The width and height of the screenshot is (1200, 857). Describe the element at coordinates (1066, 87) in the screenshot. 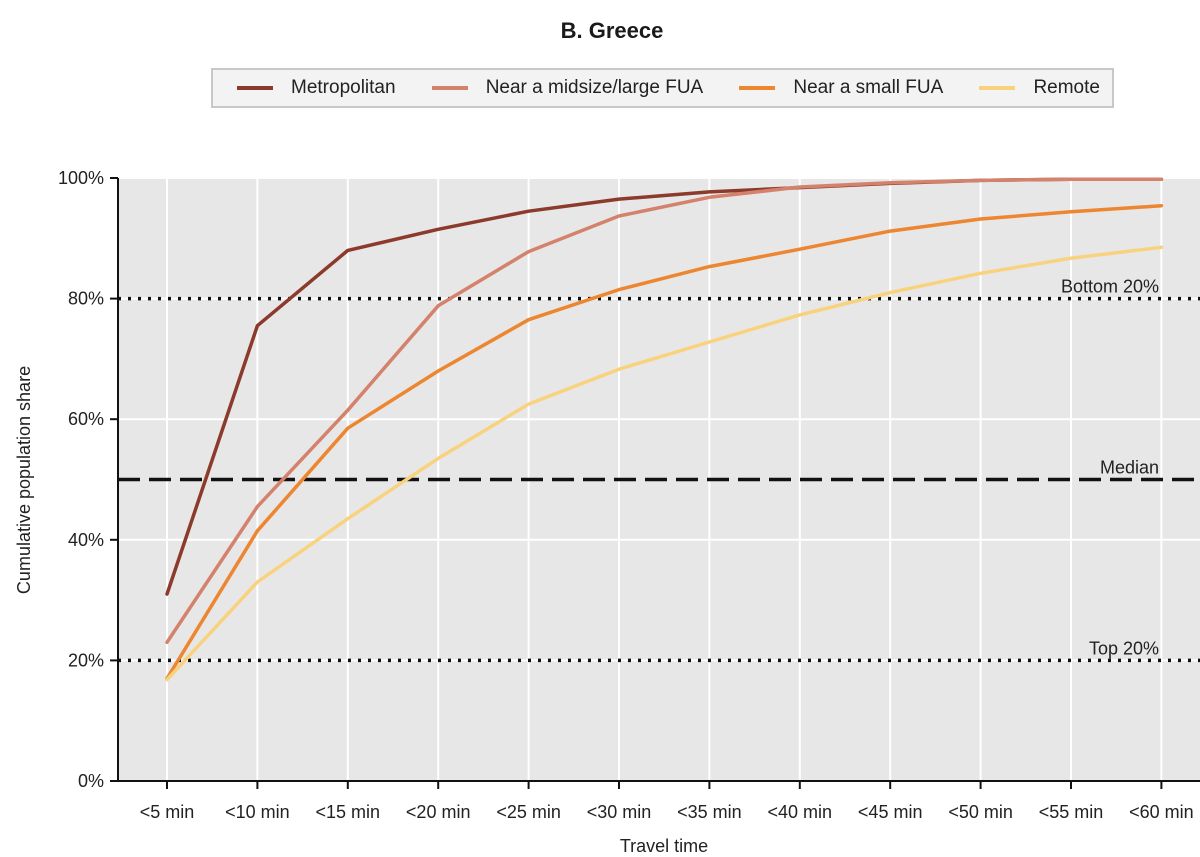

I see `legend-label: Remote` at that location.